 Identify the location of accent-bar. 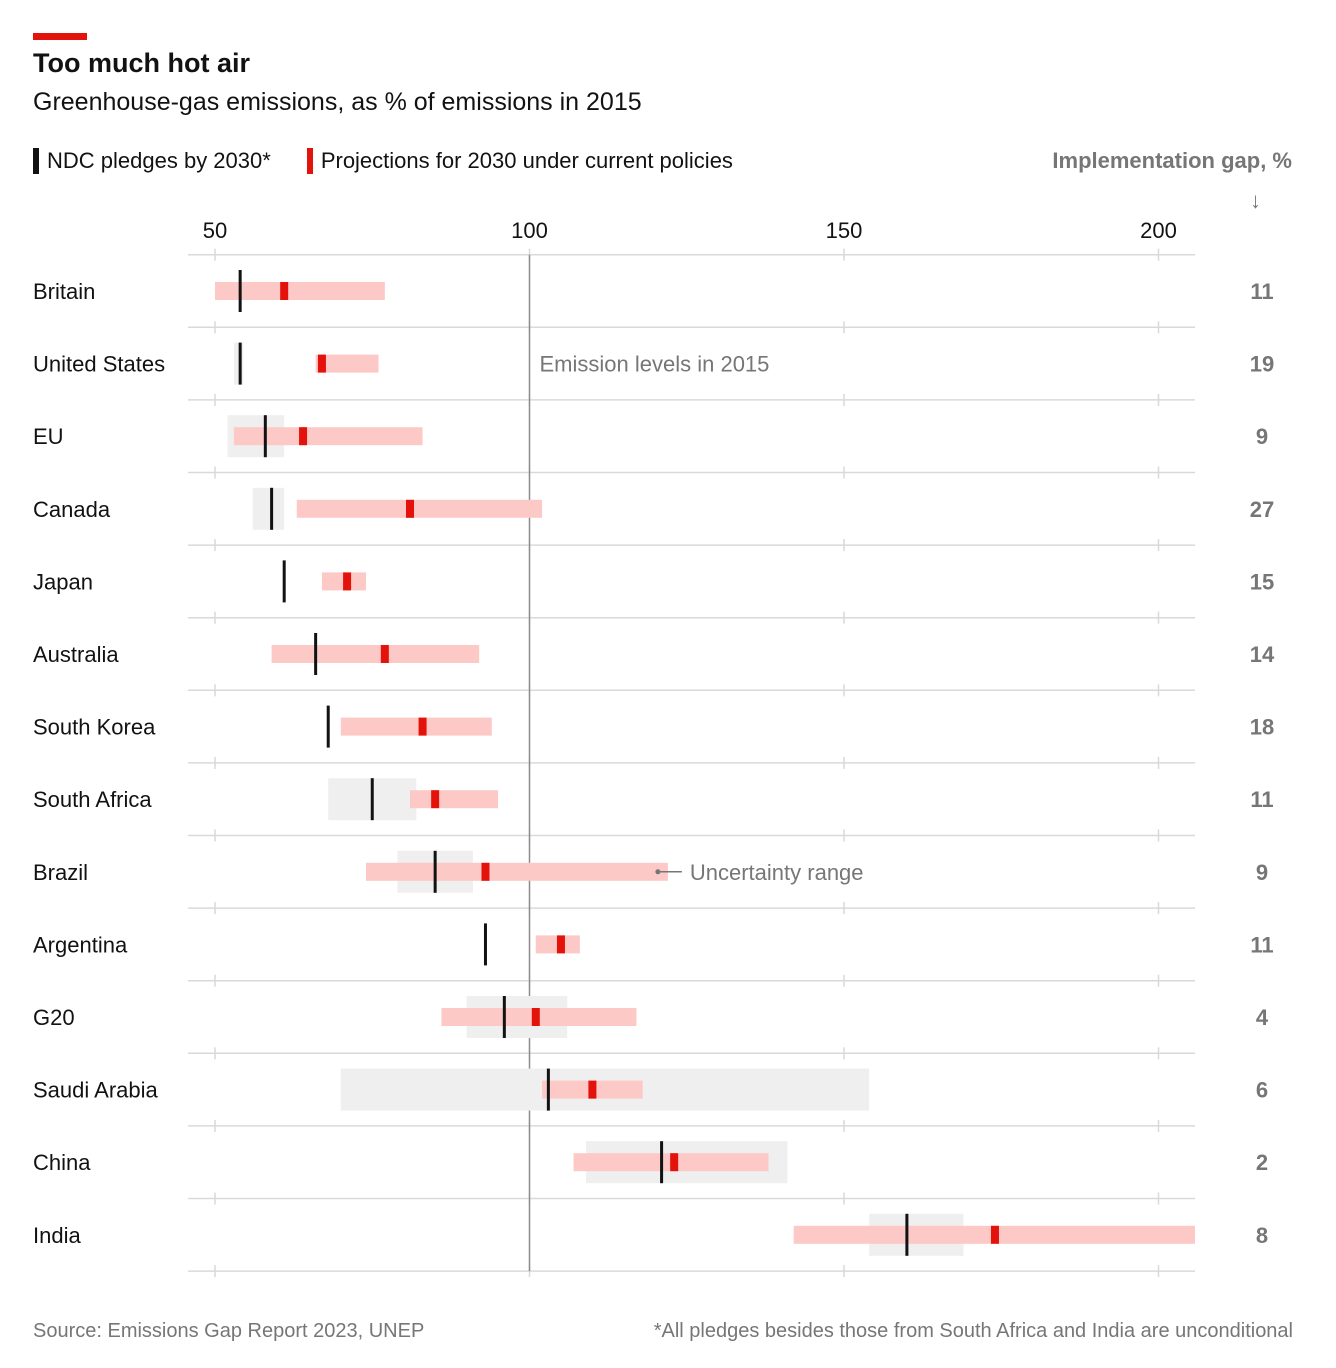
(60, 36).